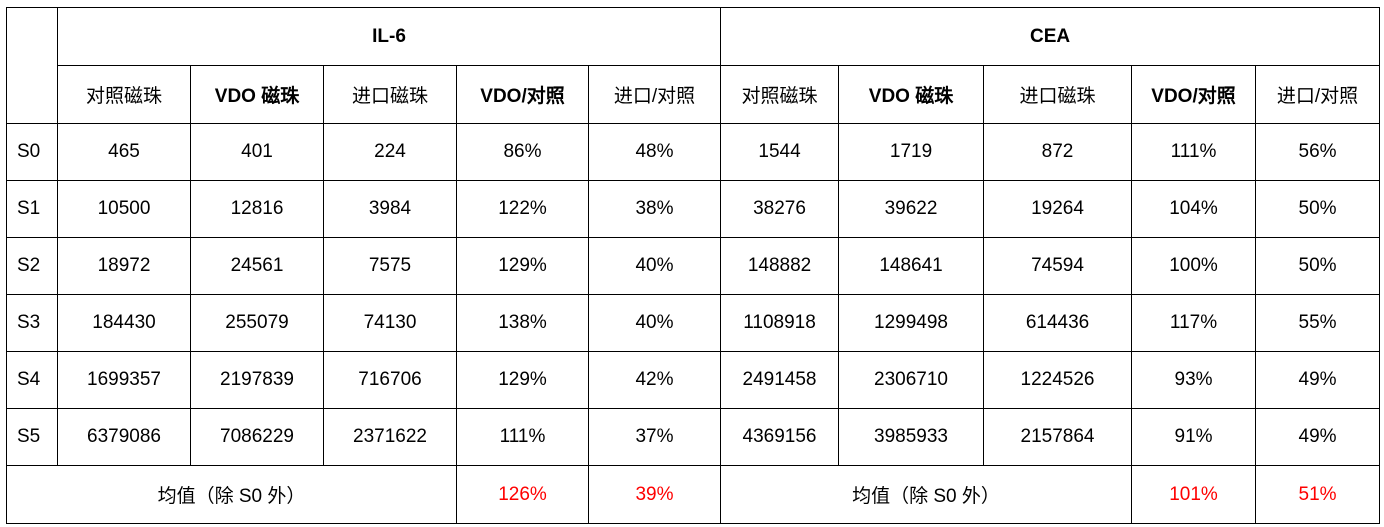 Image resolution: width=1384 pixels, height=527 pixels. Describe the element at coordinates (124, 380) in the screenshot. I see `table-cell: 1699357` at that location.